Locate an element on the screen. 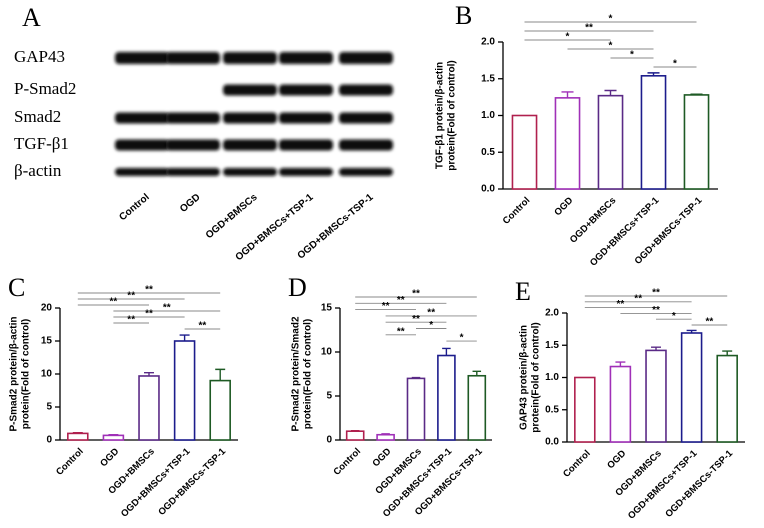 This screenshot has height=528, width=764. y-axis-label: P-Smad2 protein/β-actin is located at coordinates (14, 373).